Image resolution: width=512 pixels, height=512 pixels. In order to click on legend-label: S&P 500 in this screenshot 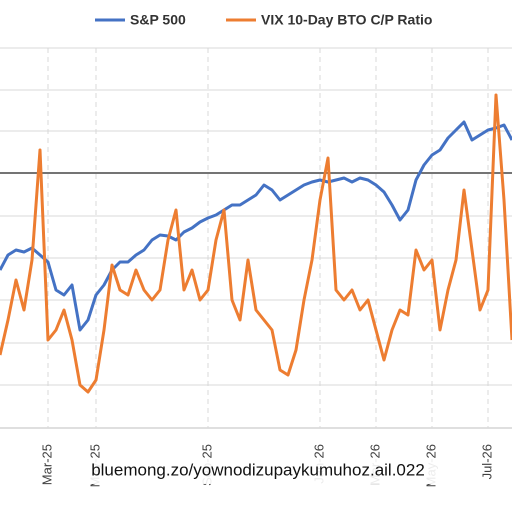, I will do `click(158, 20)`.